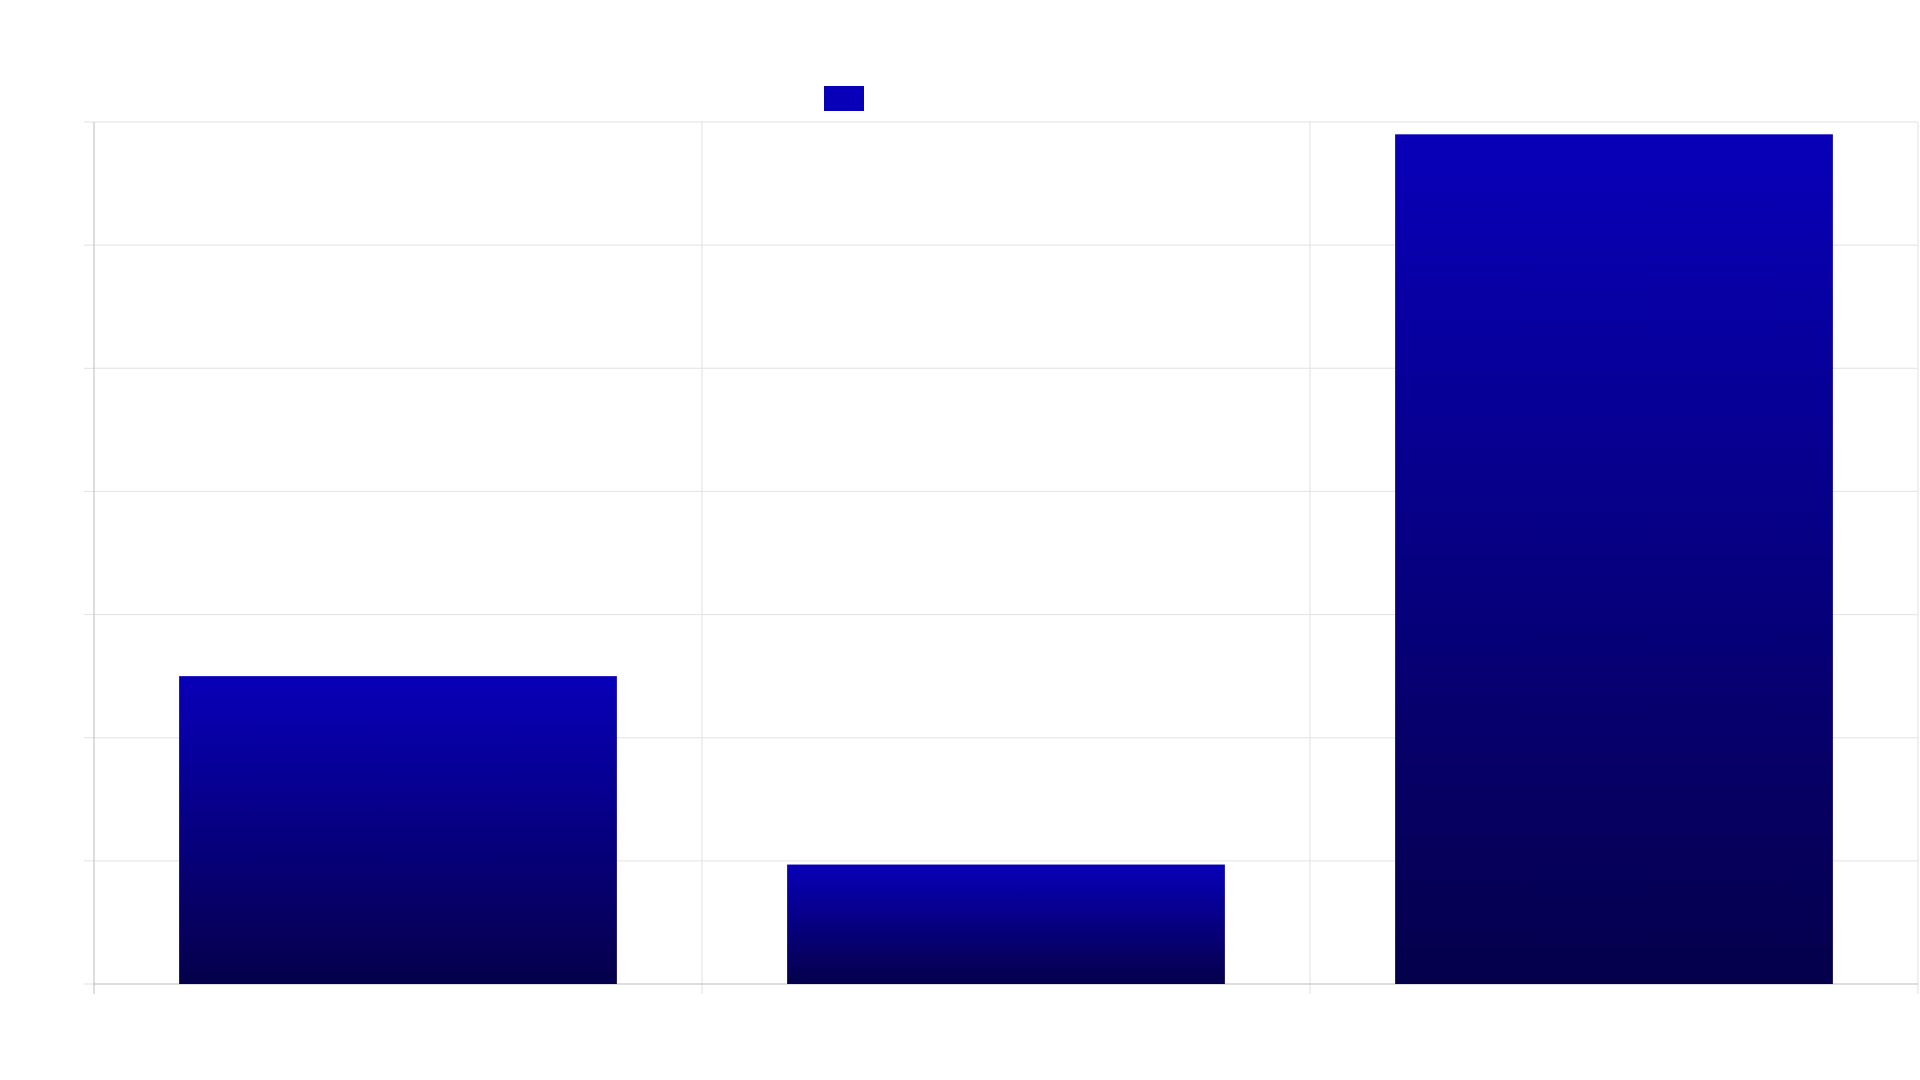  I want to click on legend, so click(848, 98).